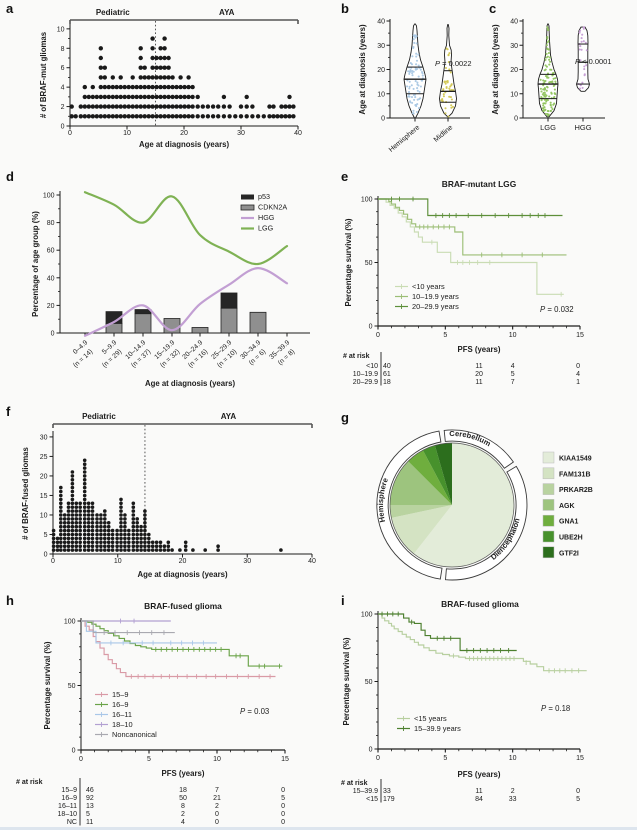 The width and height of the screenshot is (637, 830). What do you see at coordinates (90, 790) in the screenshot?
I see `svg-text: 46` at bounding box center [90, 790].